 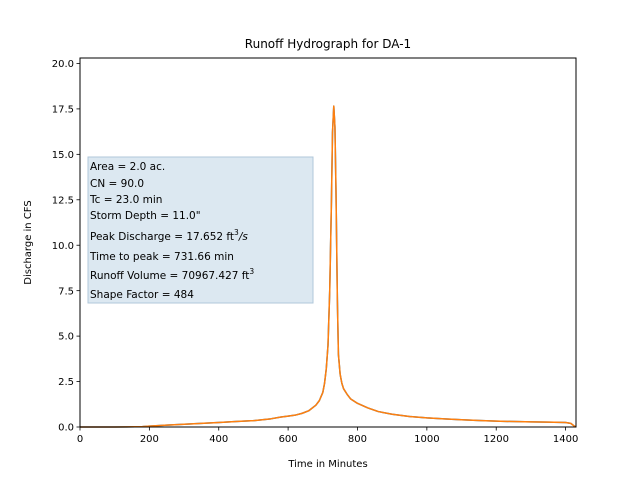 What do you see at coordinates (565, 439) in the screenshot?
I see `x-tick-label: 1400` at bounding box center [565, 439].